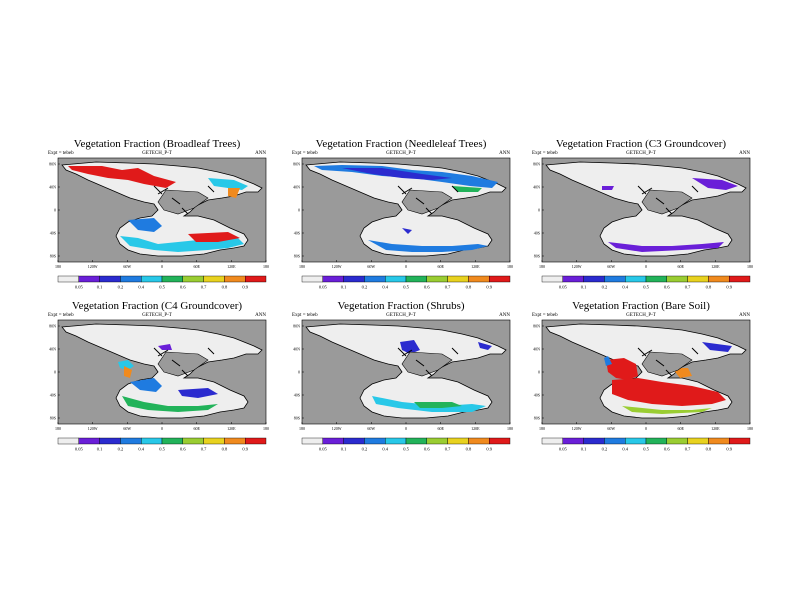 The image size is (800, 600). I want to click on y-tick-label: 40N, so click(536, 187).